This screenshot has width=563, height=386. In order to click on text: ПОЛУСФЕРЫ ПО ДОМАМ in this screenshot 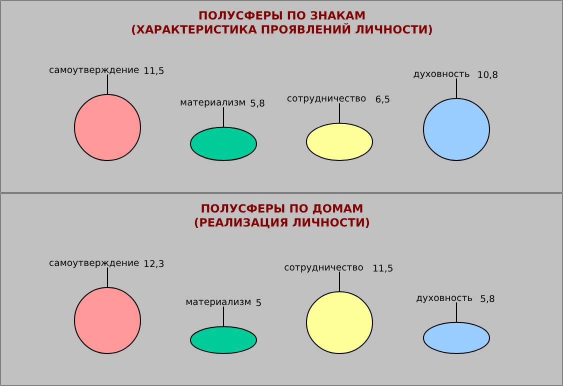, I will do `click(282, 209)`.